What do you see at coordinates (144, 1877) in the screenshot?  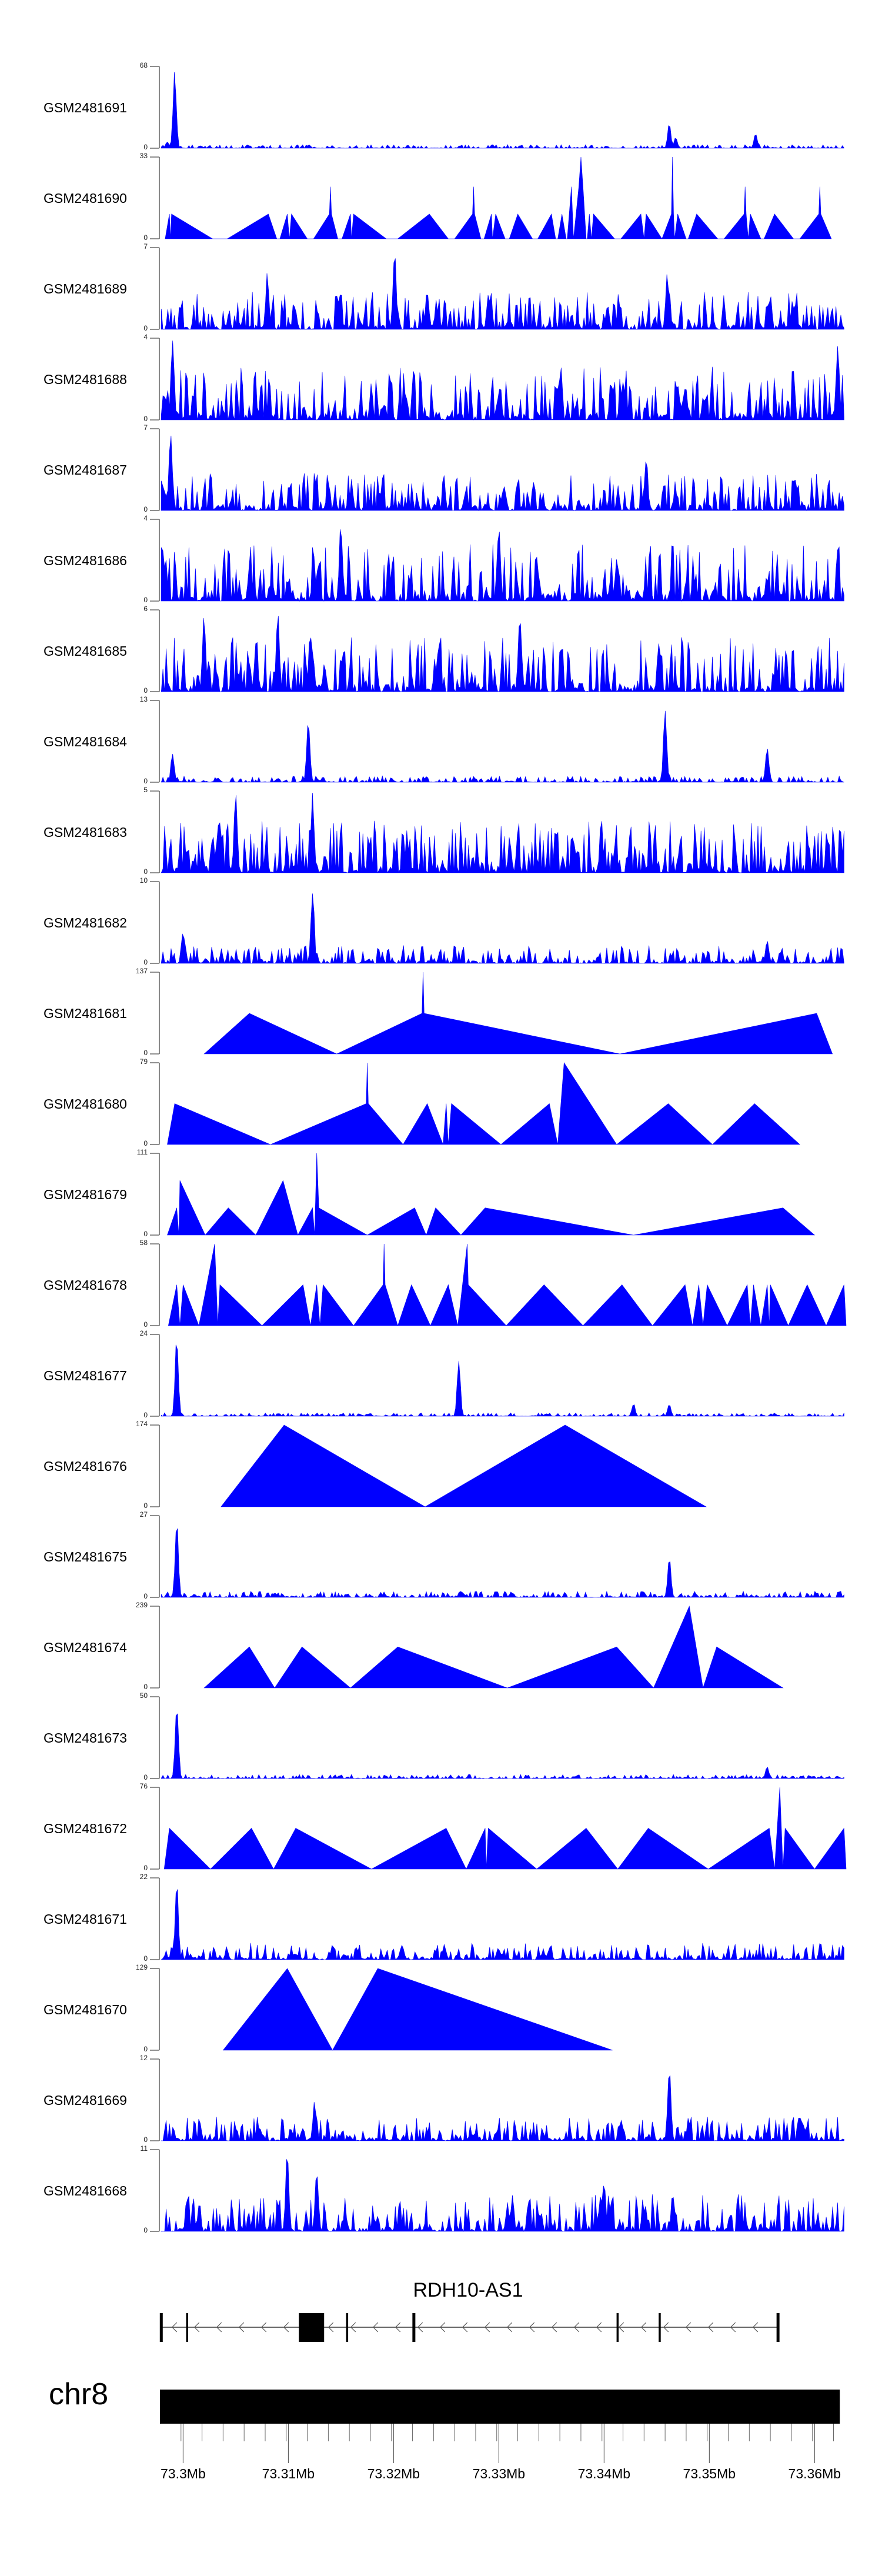 I see `y-axis-max-label: 22` at bounding box center [144, 1877].